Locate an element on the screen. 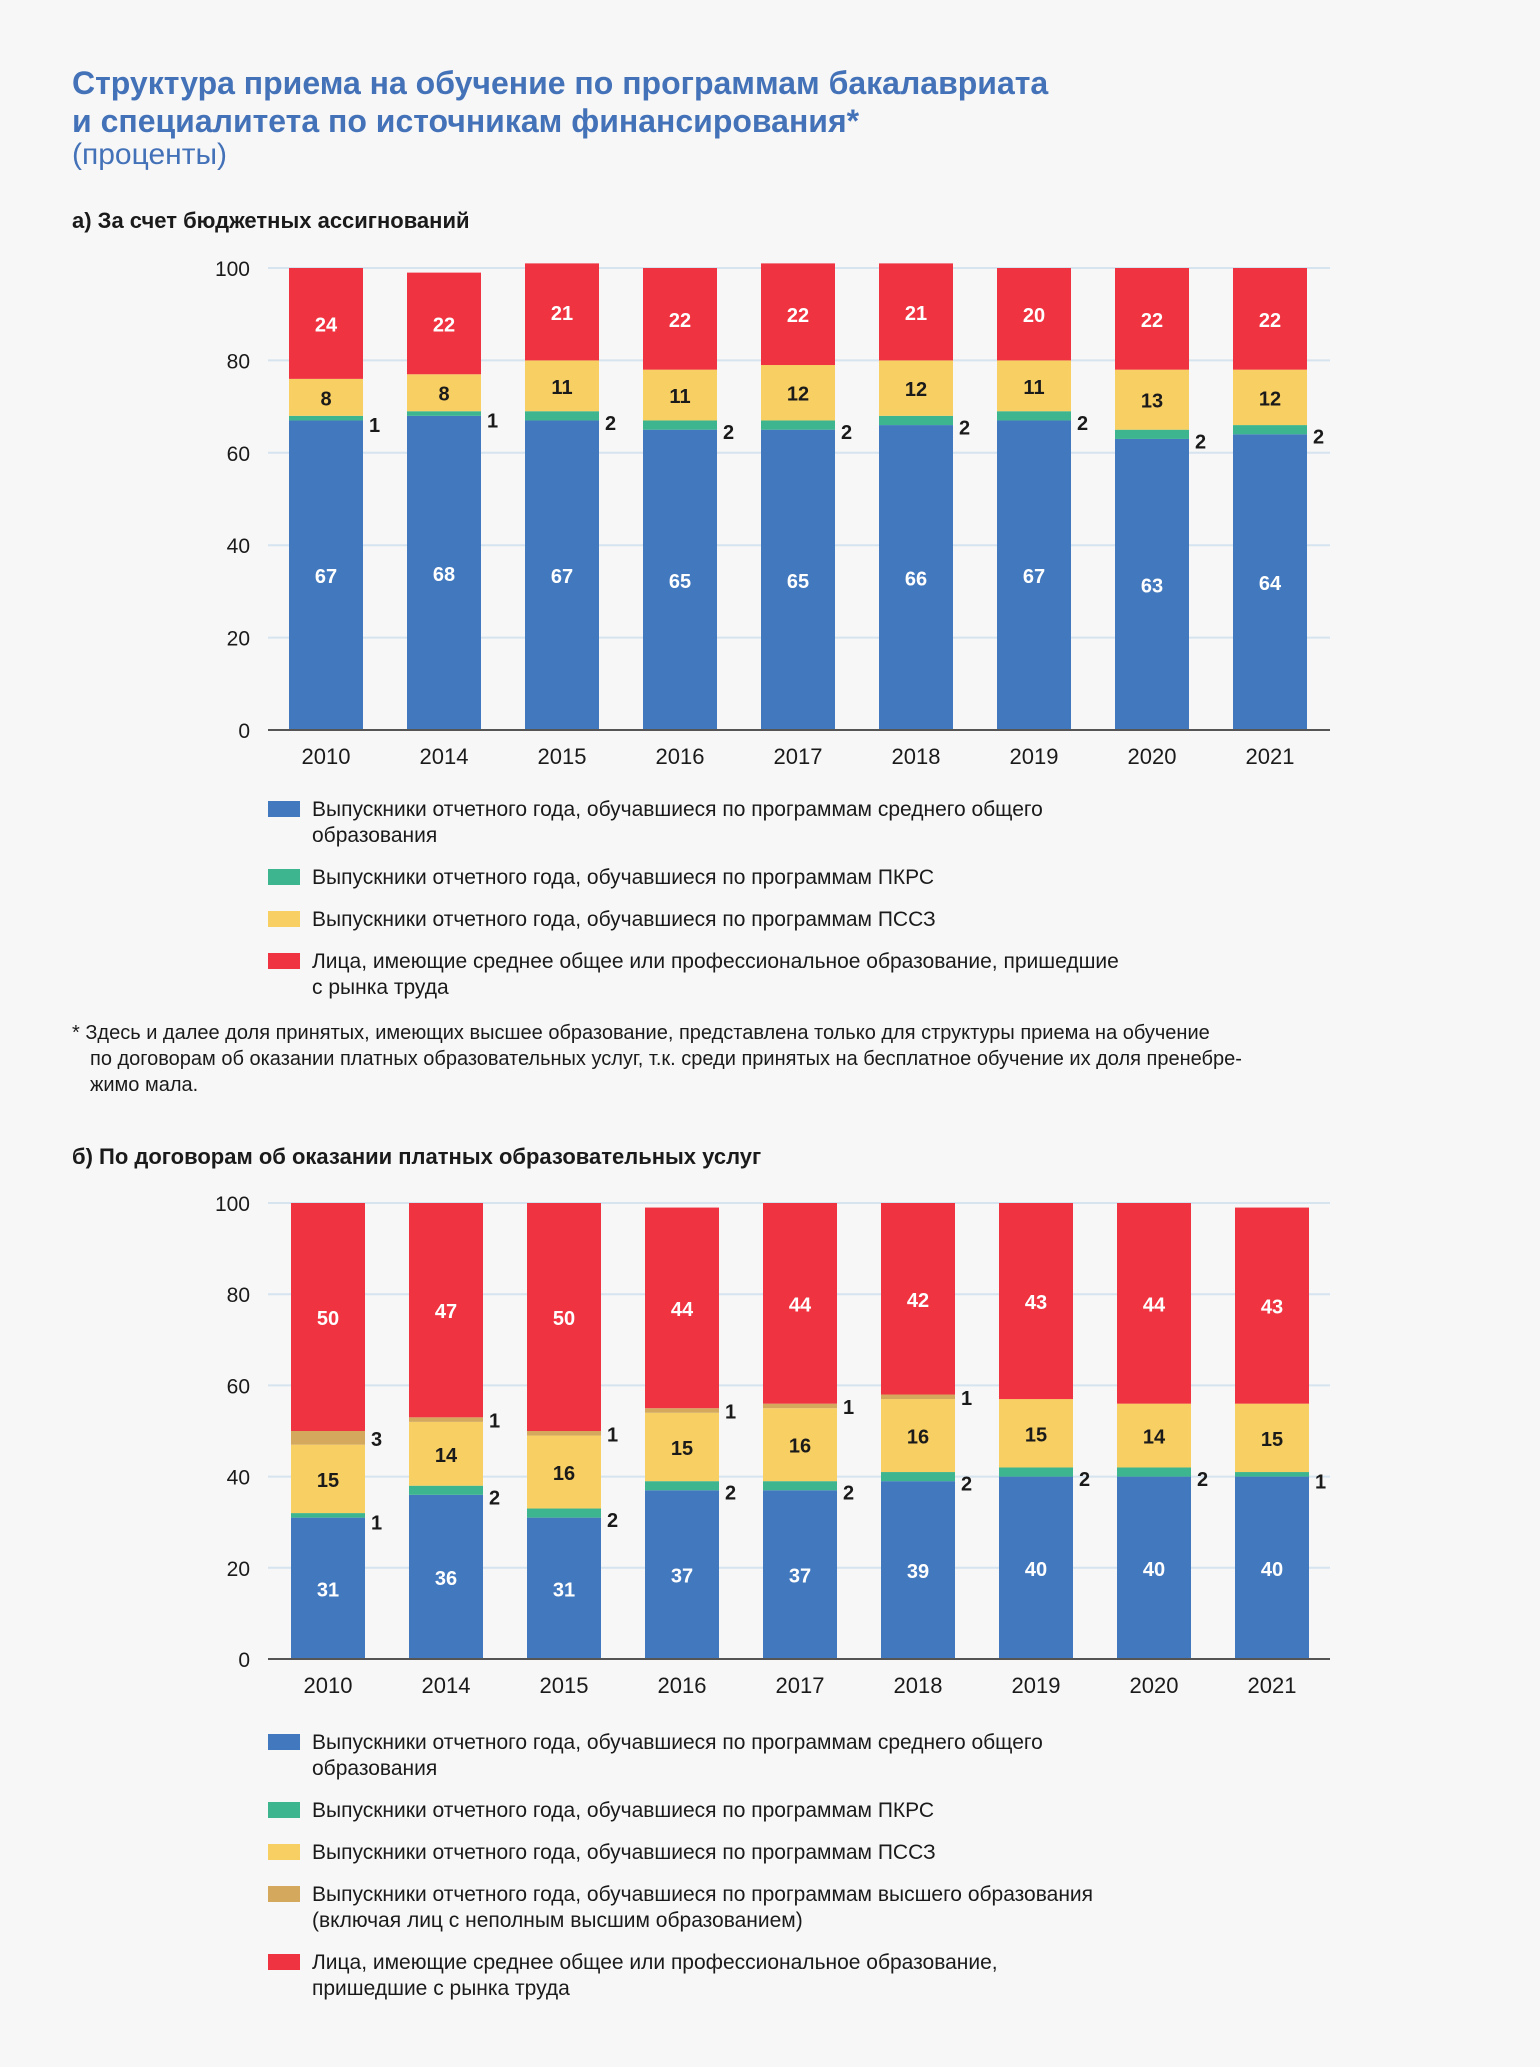 The image size is (1540, 2067). chart-a-data-label: 20 is located at coordinates (1034, 316).